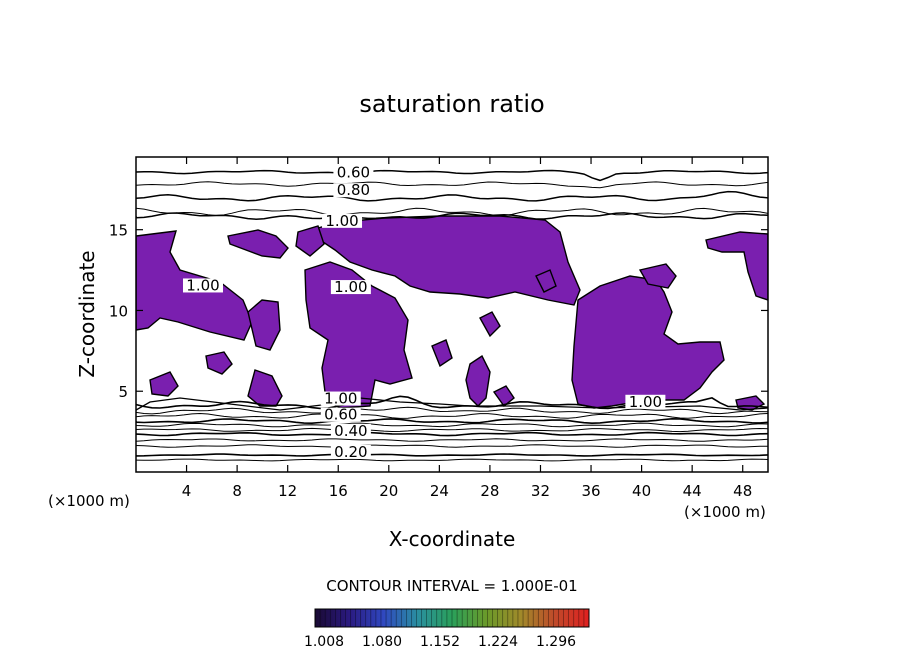 The width and height of the screenshot is (904, 654). What do you see at coordinates (452, 618) in the screenshot?
I see `colorbar-segments` at bounding box center [452, 618].